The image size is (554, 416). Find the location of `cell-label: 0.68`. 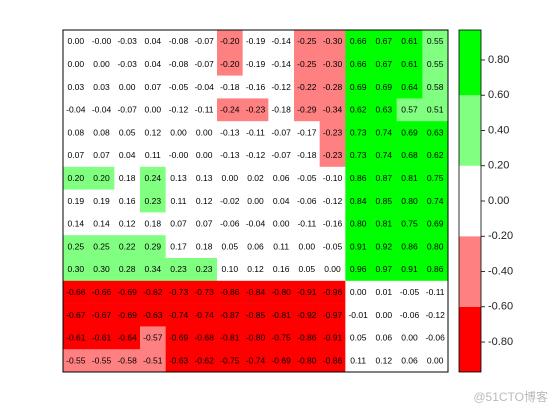

cell-label: 0.68 is located at coordinates (409, 155).